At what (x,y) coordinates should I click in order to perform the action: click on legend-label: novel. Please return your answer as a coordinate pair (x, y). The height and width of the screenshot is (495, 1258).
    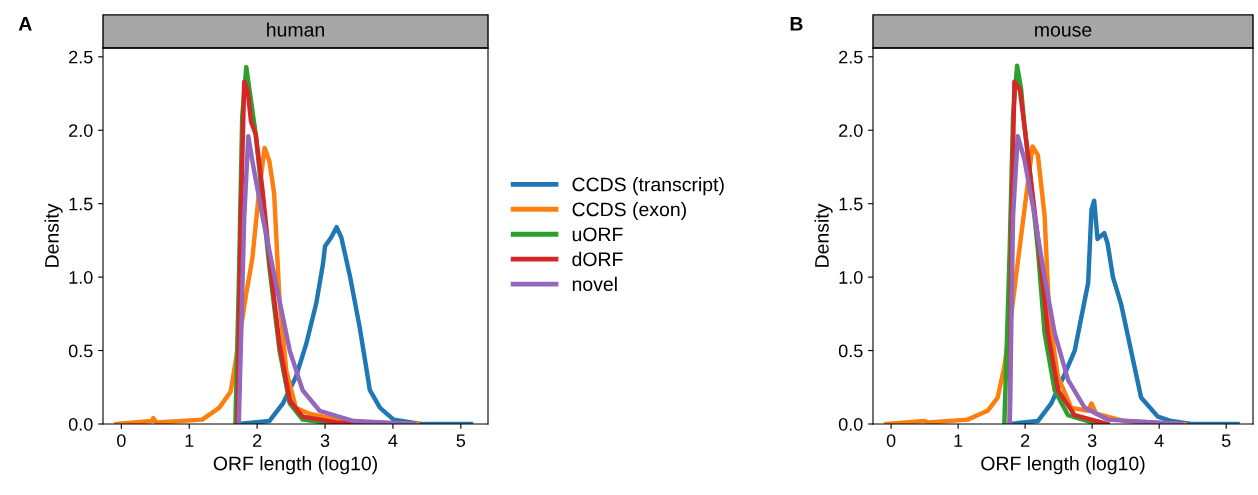
    Looking at the image, I should click on (594, 284).